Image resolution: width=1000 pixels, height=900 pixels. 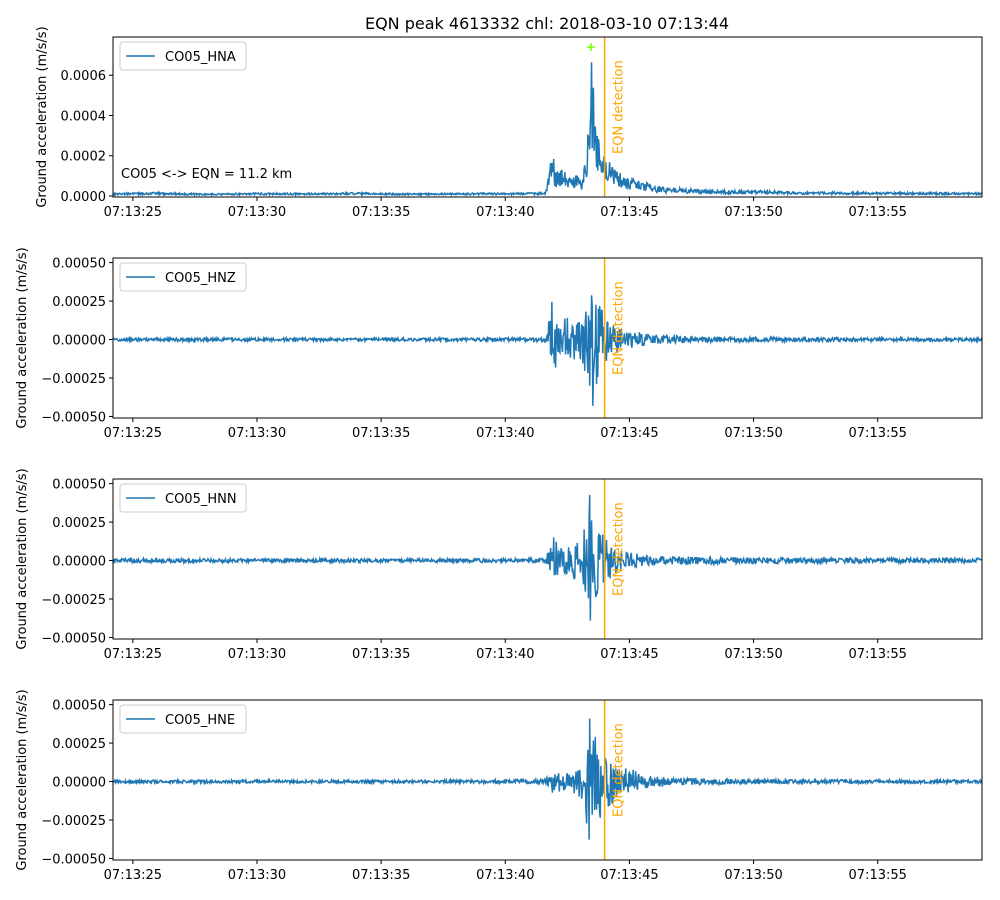 I want to click on legend: CO05_HNE, so click(x=183, y=719).